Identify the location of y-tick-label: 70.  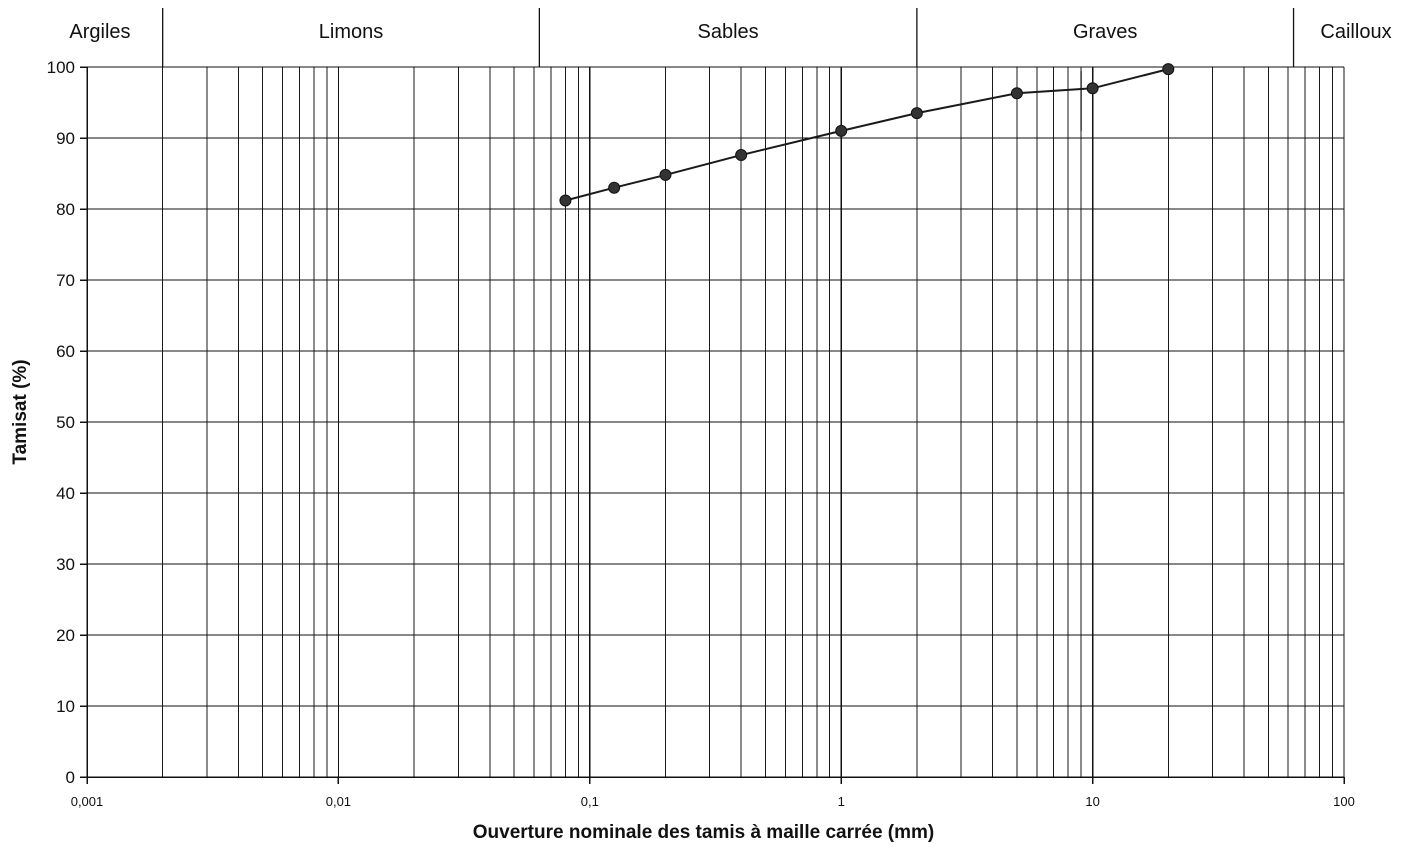
(65, 280).